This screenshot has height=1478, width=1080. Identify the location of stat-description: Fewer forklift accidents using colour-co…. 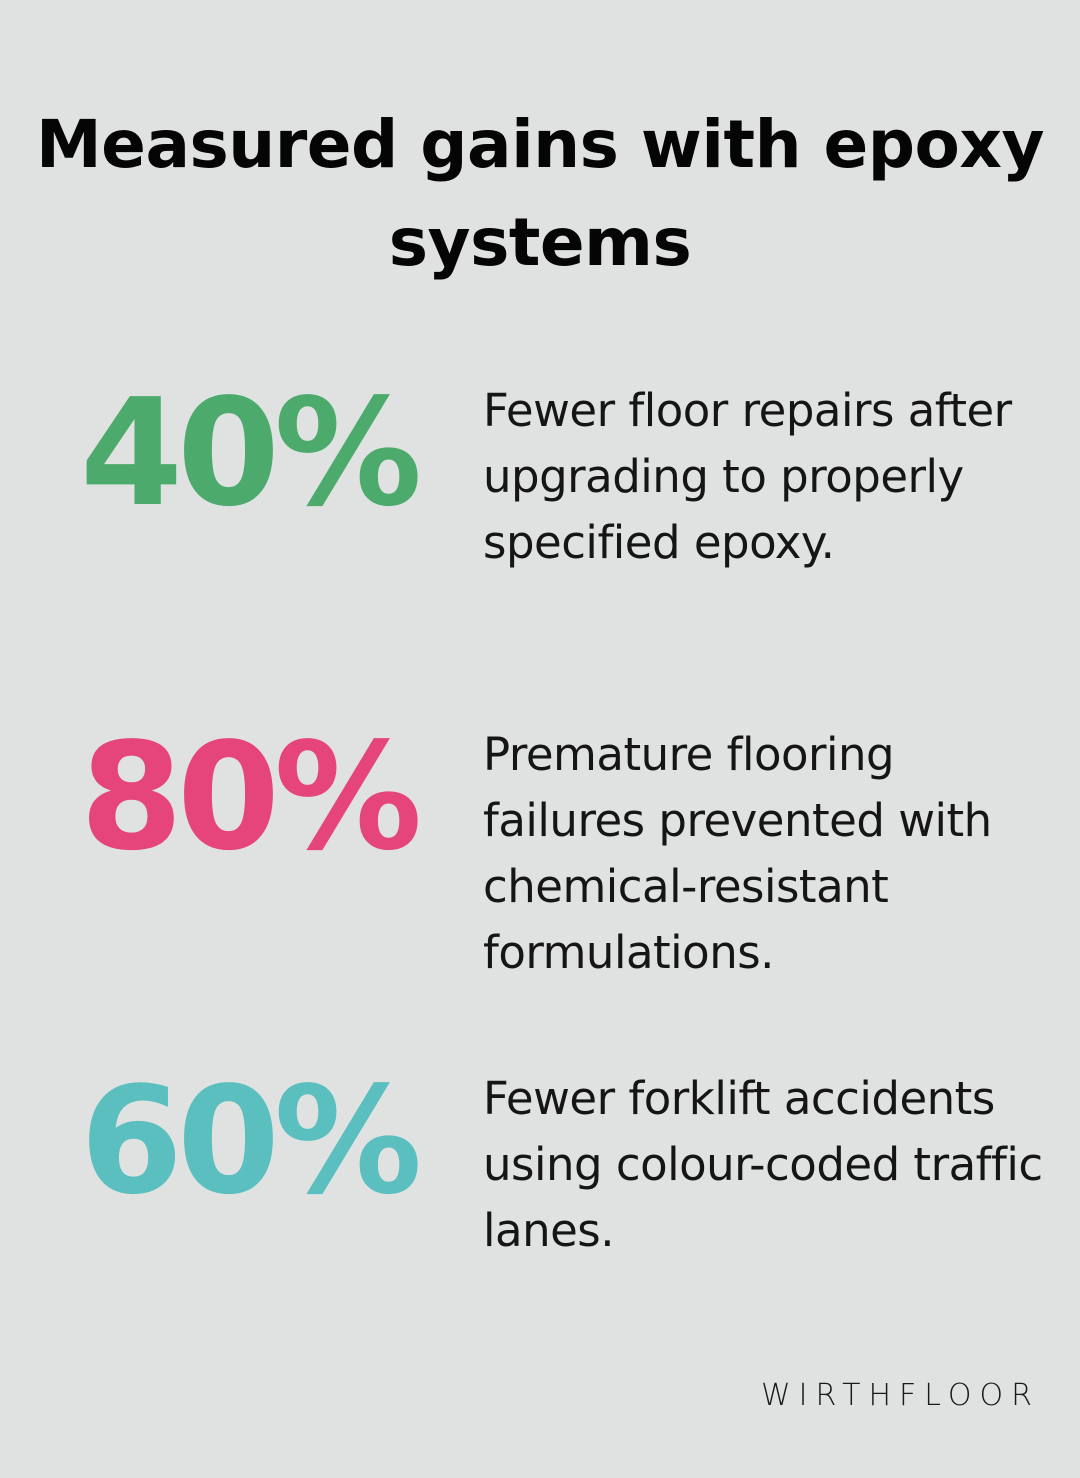
(763, 1164).